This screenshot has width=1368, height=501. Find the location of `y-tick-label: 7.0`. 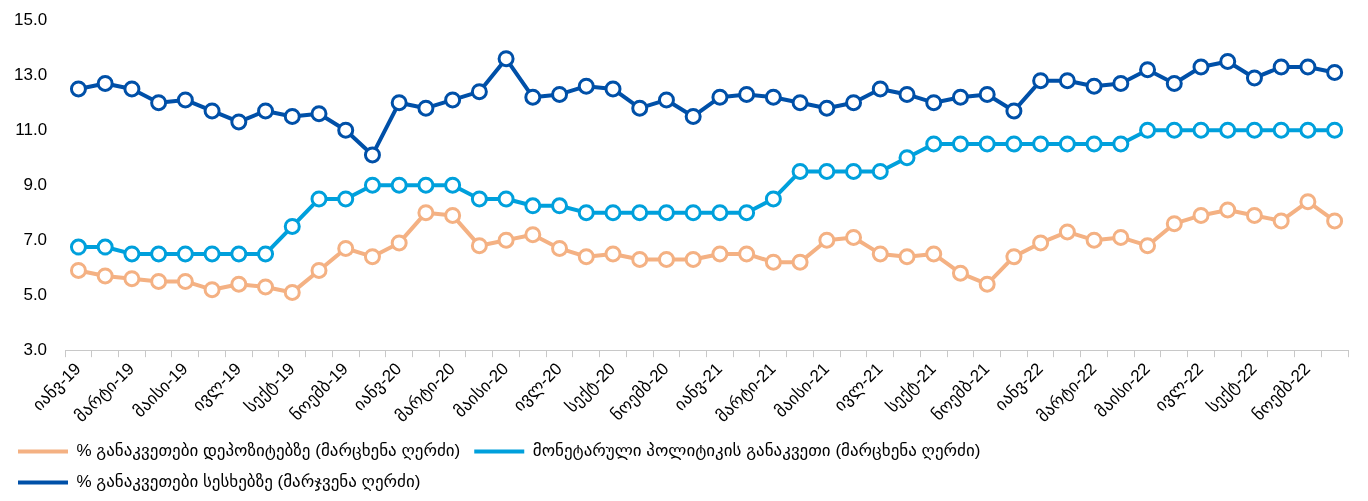

y-tick-label: 7.0 is located at coordinates (35, 239).